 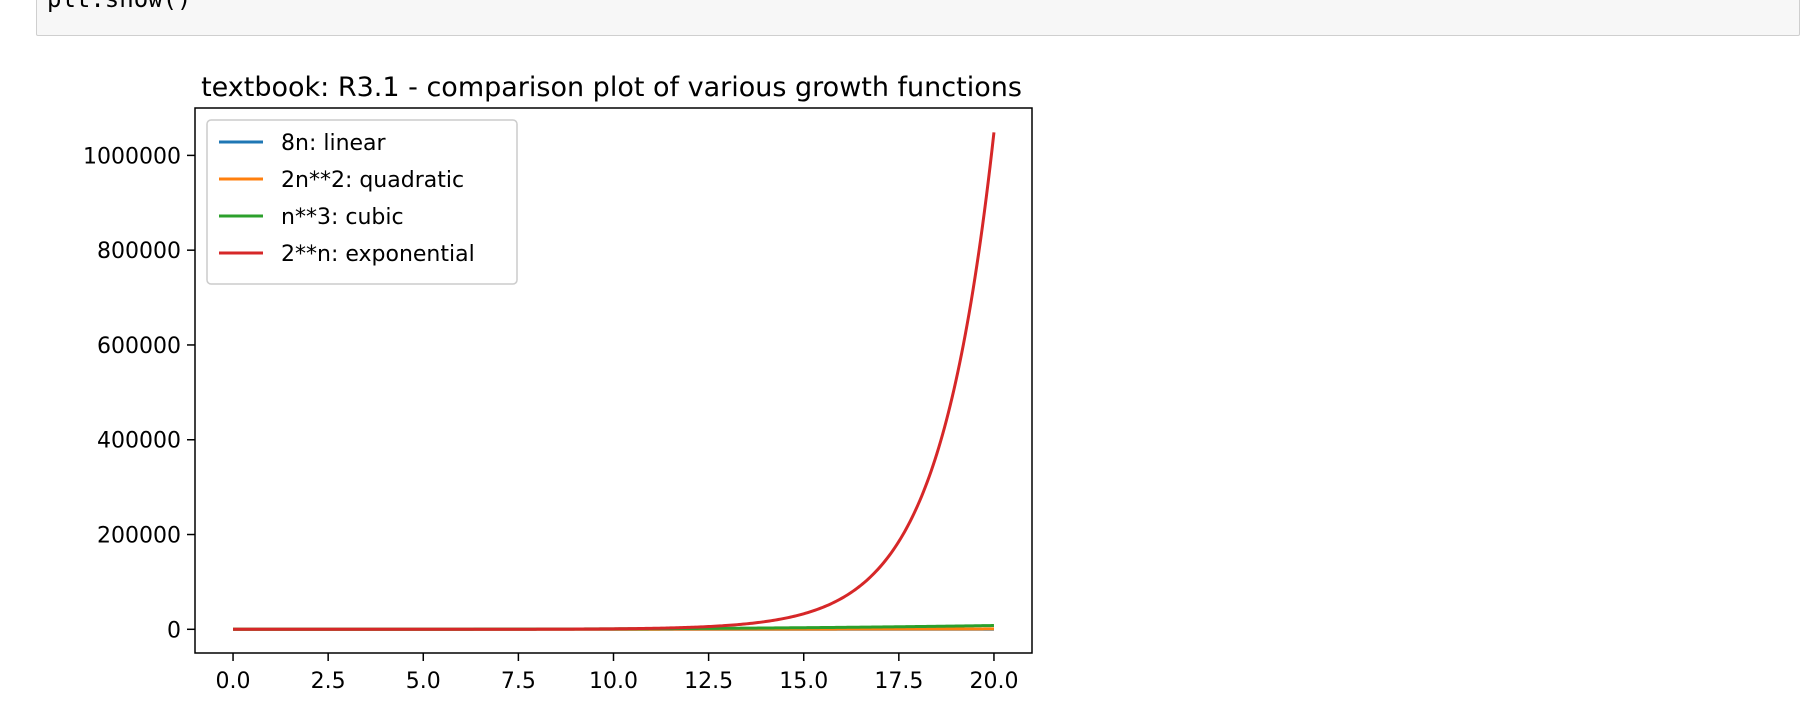 I want to click on x-tick-label: 12.5, so click(x=708, y=681).